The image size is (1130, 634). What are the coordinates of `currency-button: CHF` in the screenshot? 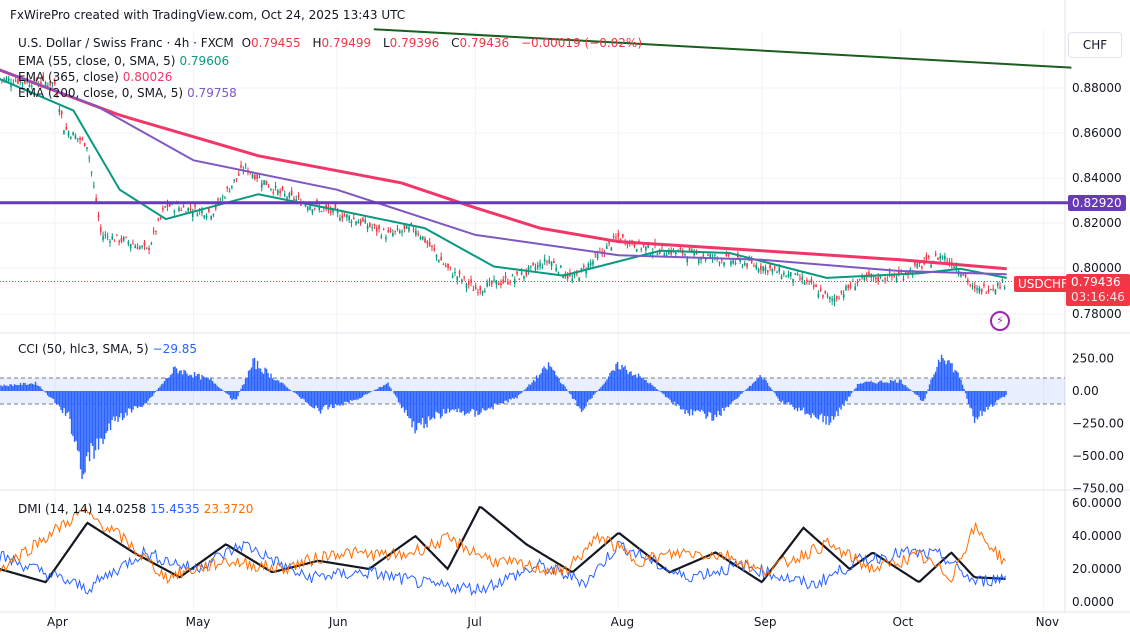 It's located at (1095, 45).